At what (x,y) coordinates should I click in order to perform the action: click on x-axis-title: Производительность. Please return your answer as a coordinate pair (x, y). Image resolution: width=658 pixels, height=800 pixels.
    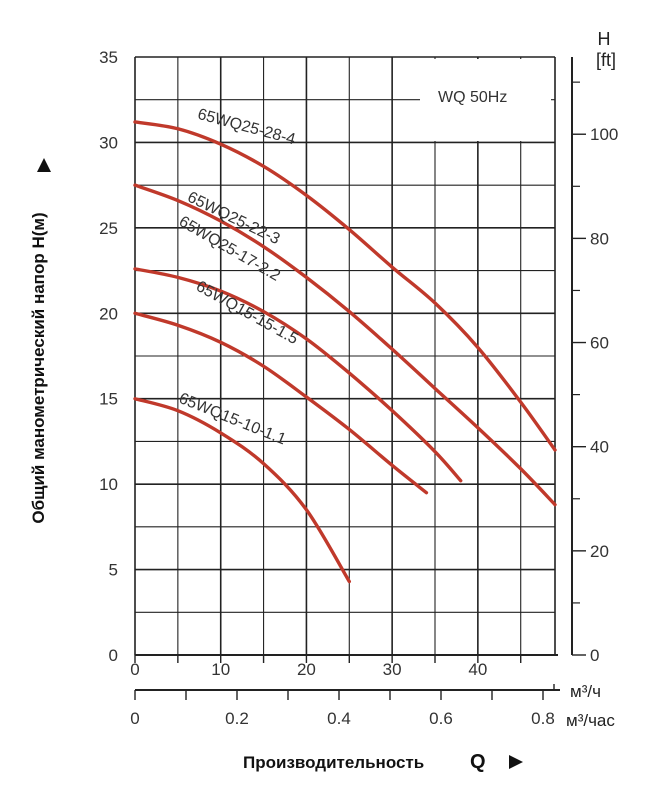
    Looking at the image, I should click on (333, 762).